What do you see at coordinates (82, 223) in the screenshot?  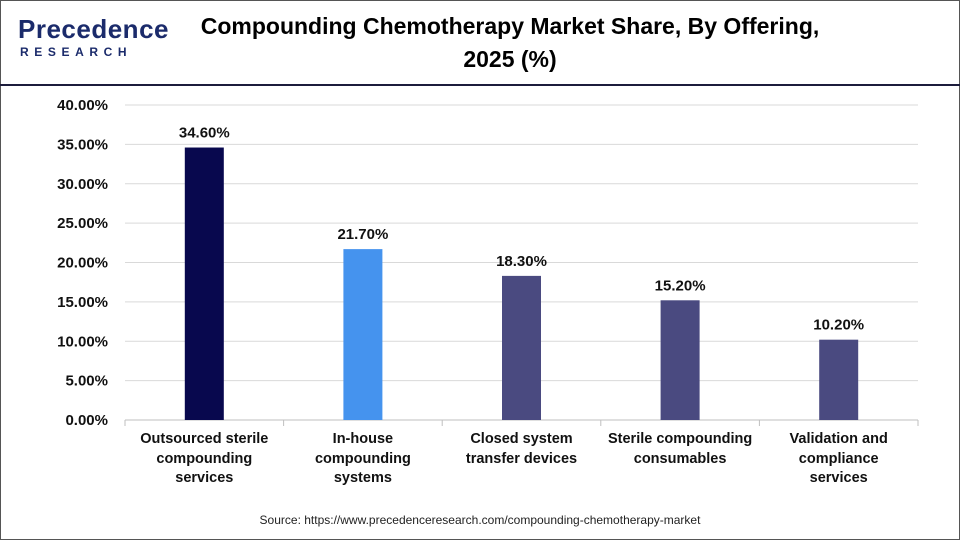 I see `y-tick-label: 25.00%` at bounding box center [82, 223].